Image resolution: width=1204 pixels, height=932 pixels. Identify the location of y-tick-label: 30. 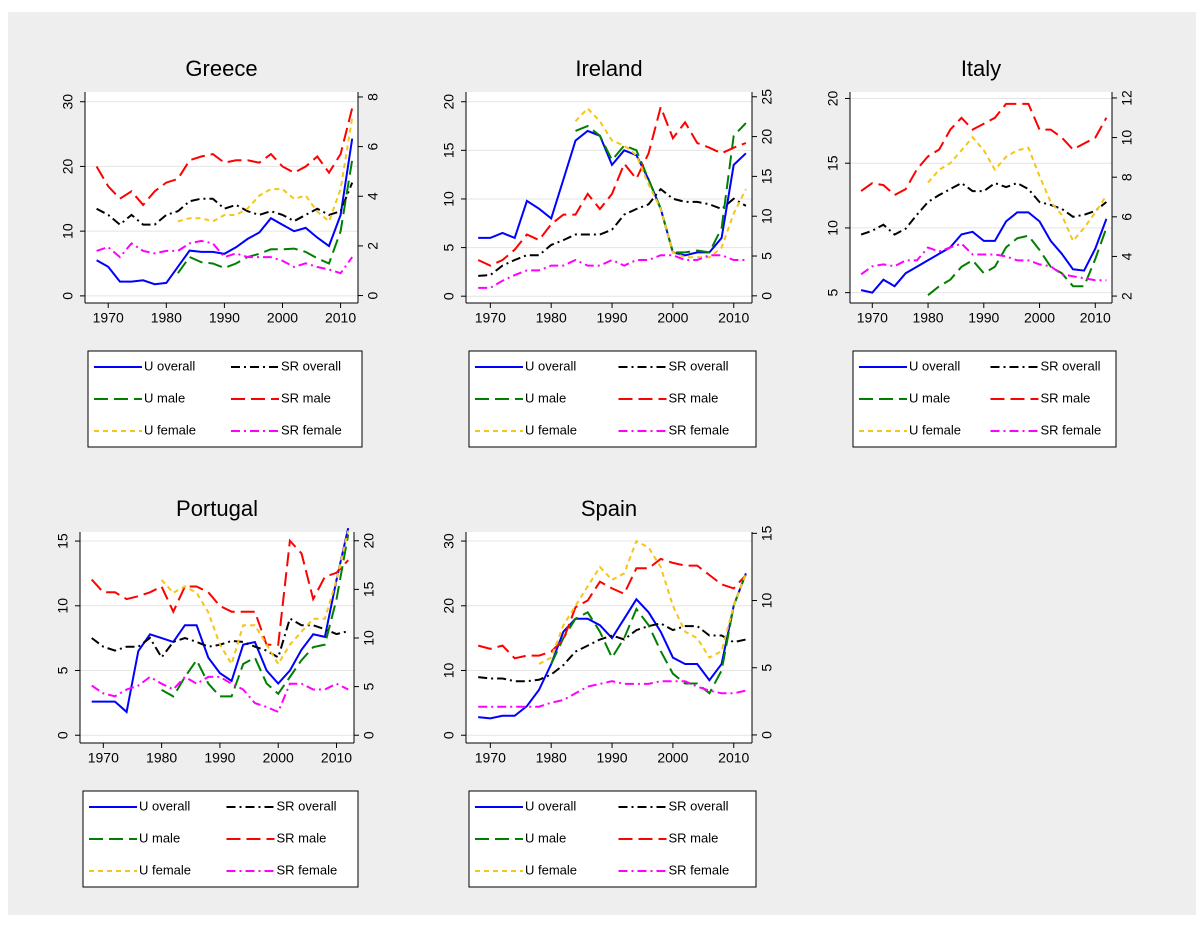
(68, 102).